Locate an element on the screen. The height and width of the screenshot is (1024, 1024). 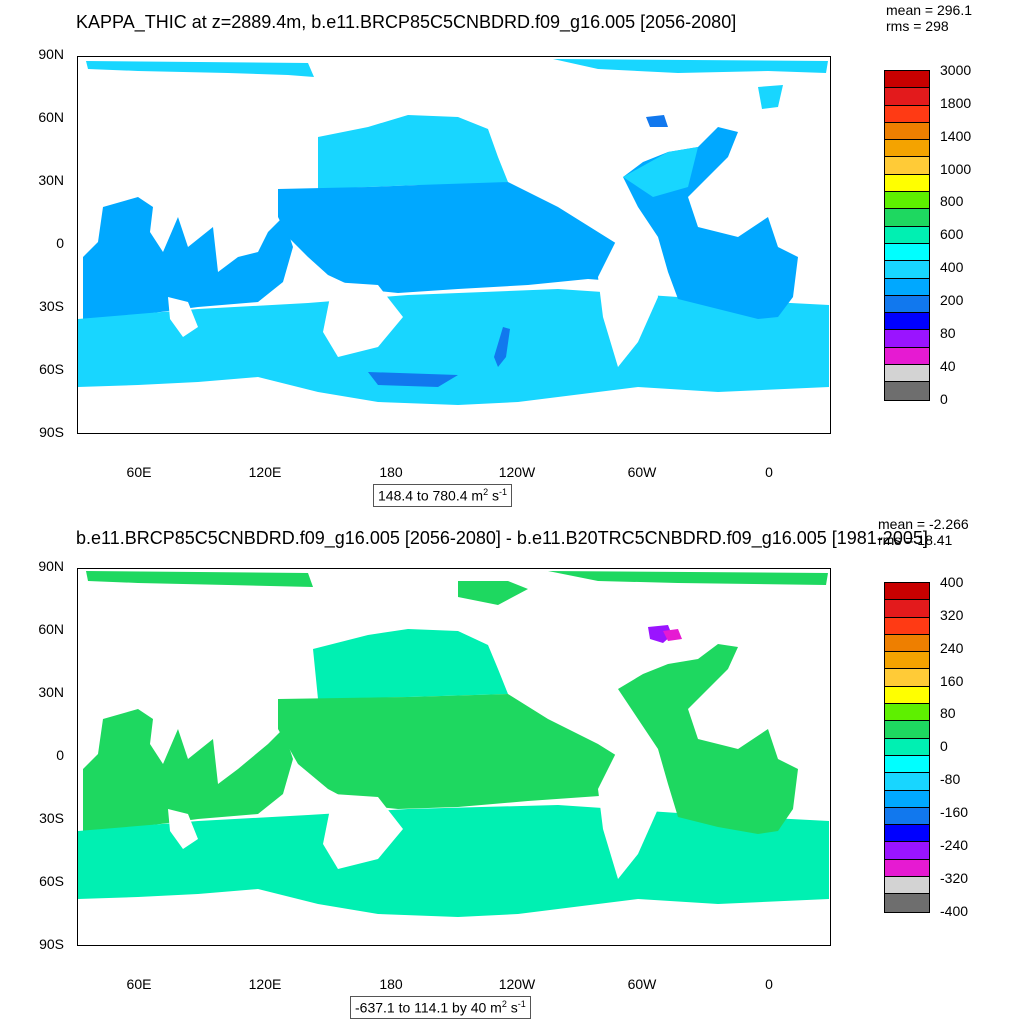
top-colorbar-swatches is located at coordinates (907, 235).